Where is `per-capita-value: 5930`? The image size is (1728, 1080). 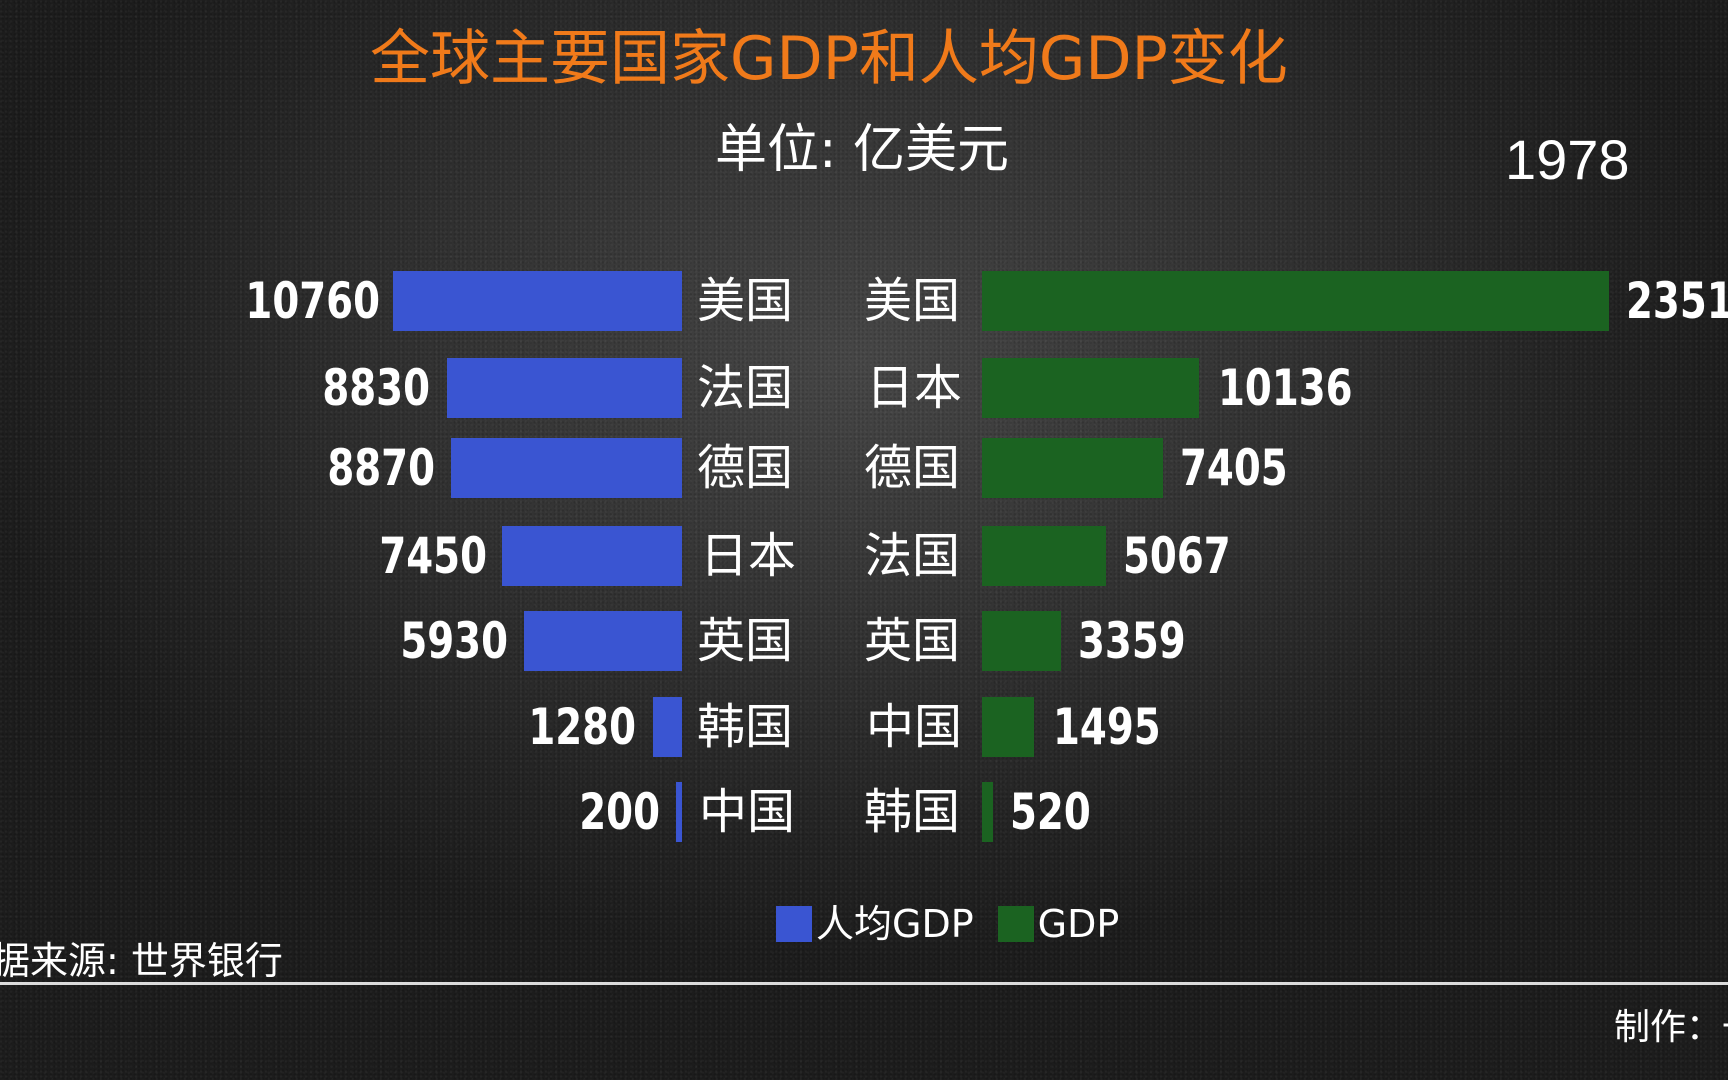
per-capita-value: 5930 is located at coordinates (454, 641).